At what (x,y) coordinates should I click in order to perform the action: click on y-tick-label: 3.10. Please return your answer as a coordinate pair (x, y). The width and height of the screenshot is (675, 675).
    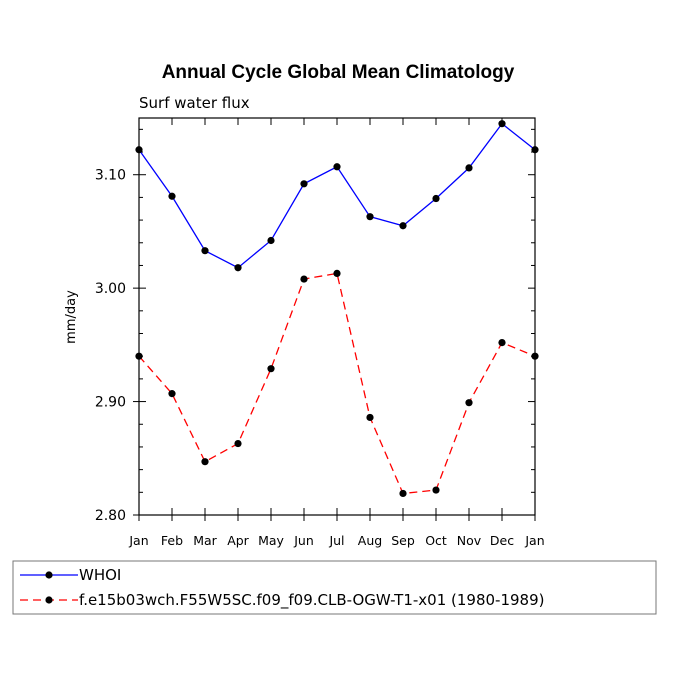
    Looking at the image, I should click on (110, 176).